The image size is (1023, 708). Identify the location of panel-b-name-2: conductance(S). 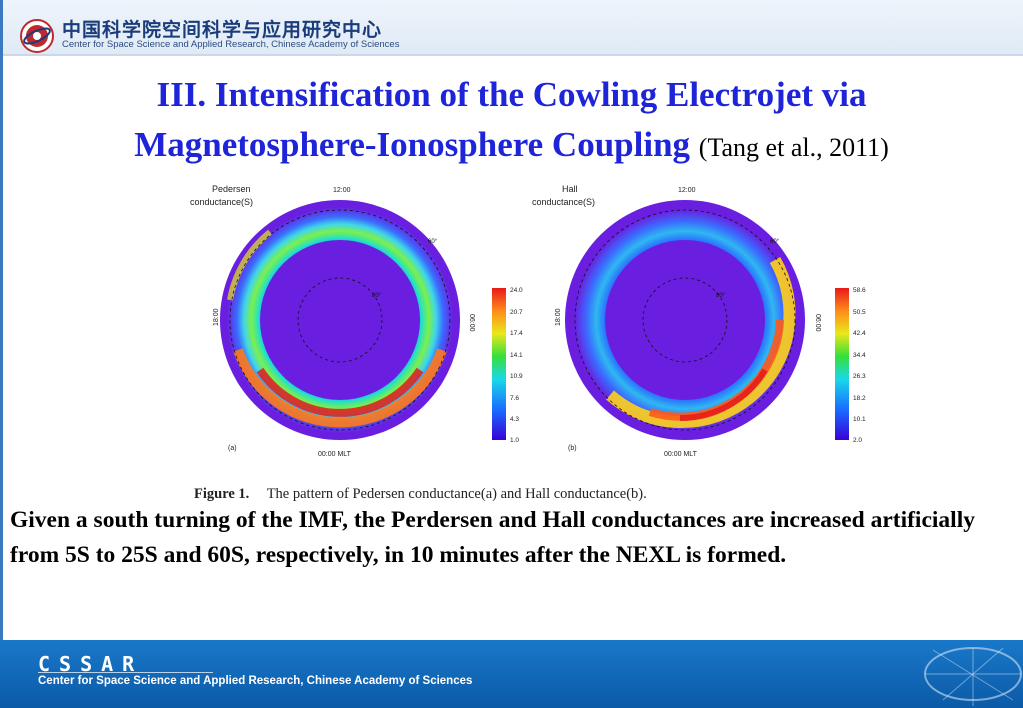
(563, 202).